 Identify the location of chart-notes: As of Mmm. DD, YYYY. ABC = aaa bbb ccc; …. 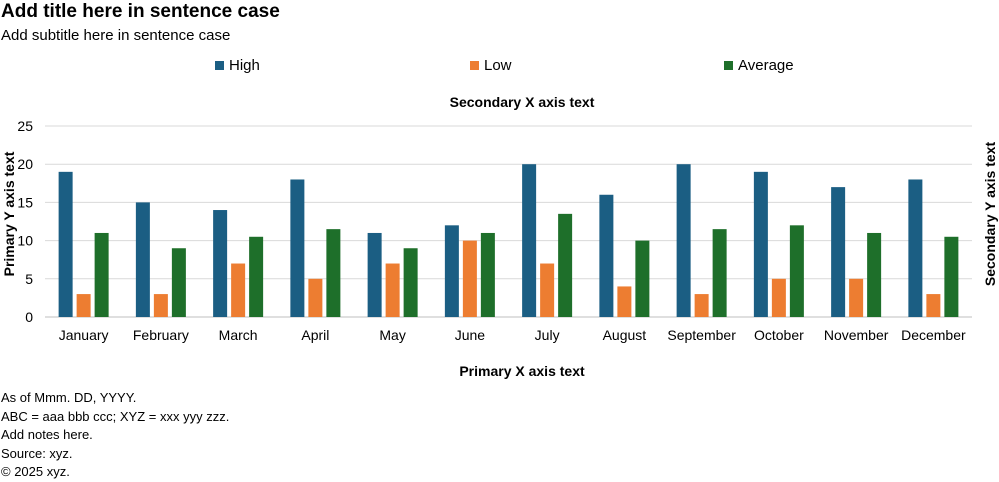
(115, 435).